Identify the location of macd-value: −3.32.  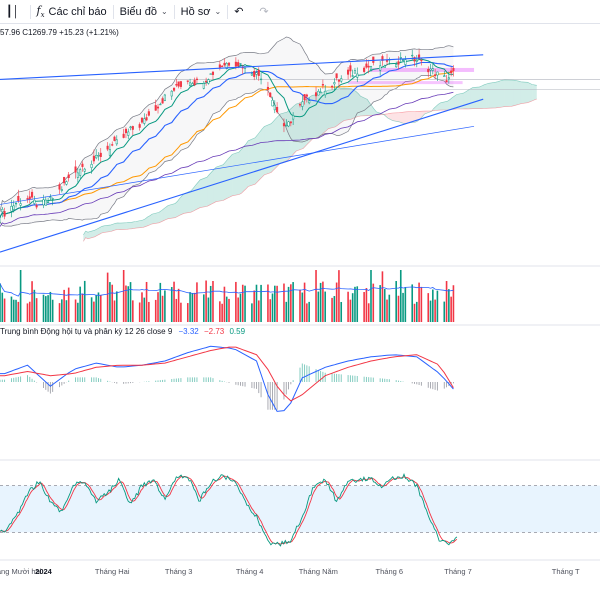
(189, 331).